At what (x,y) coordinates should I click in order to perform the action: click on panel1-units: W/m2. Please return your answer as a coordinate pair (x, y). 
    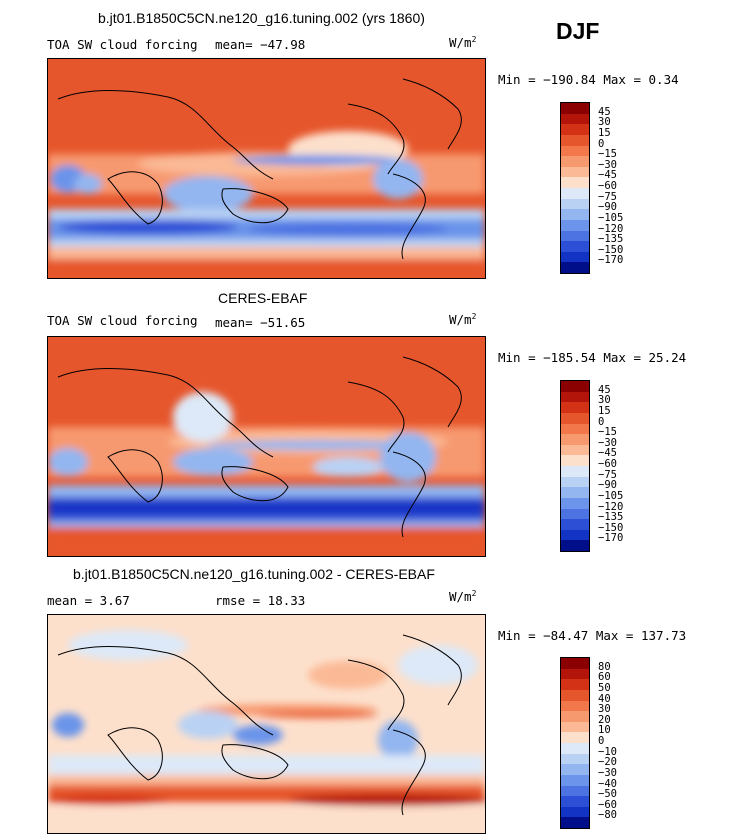
    Looking at the image, I should click on (463, 43).